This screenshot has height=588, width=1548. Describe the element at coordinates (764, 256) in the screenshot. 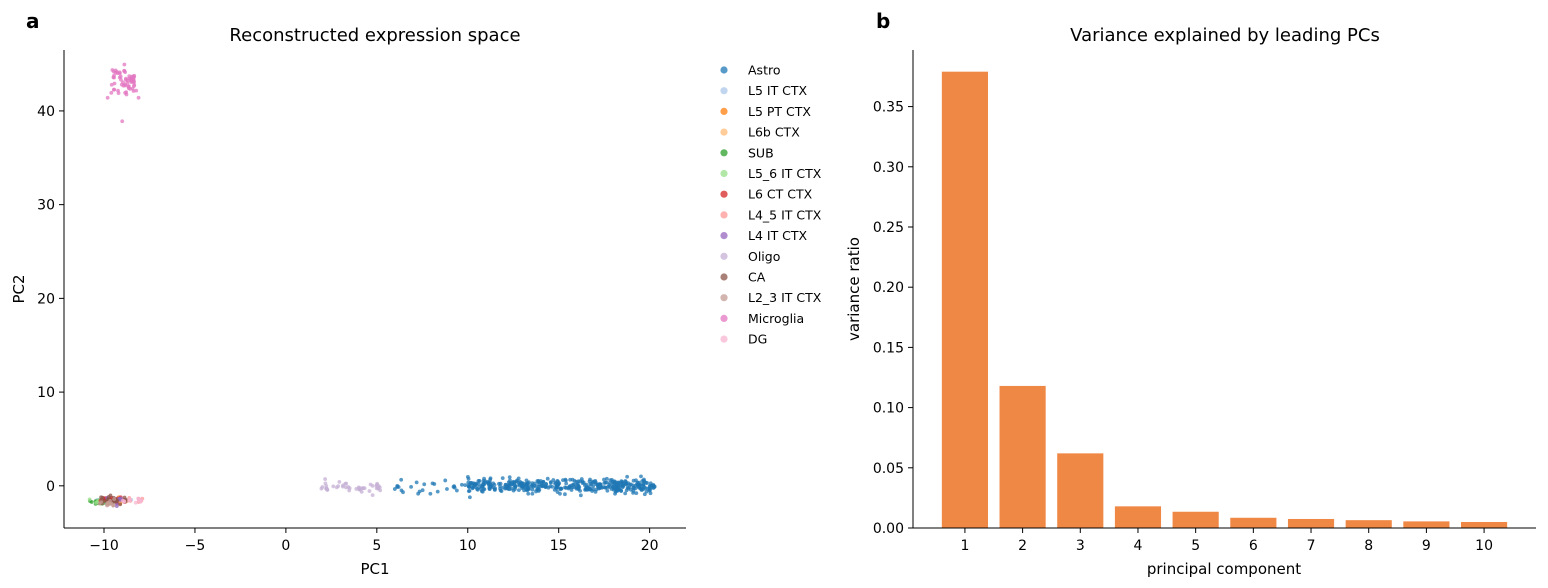

I see `legend-label: Oligo` at that location.